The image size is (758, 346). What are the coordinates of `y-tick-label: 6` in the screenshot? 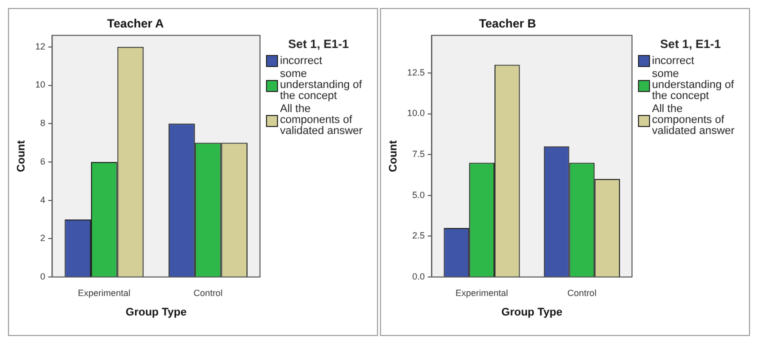 It's located at (43, 161).